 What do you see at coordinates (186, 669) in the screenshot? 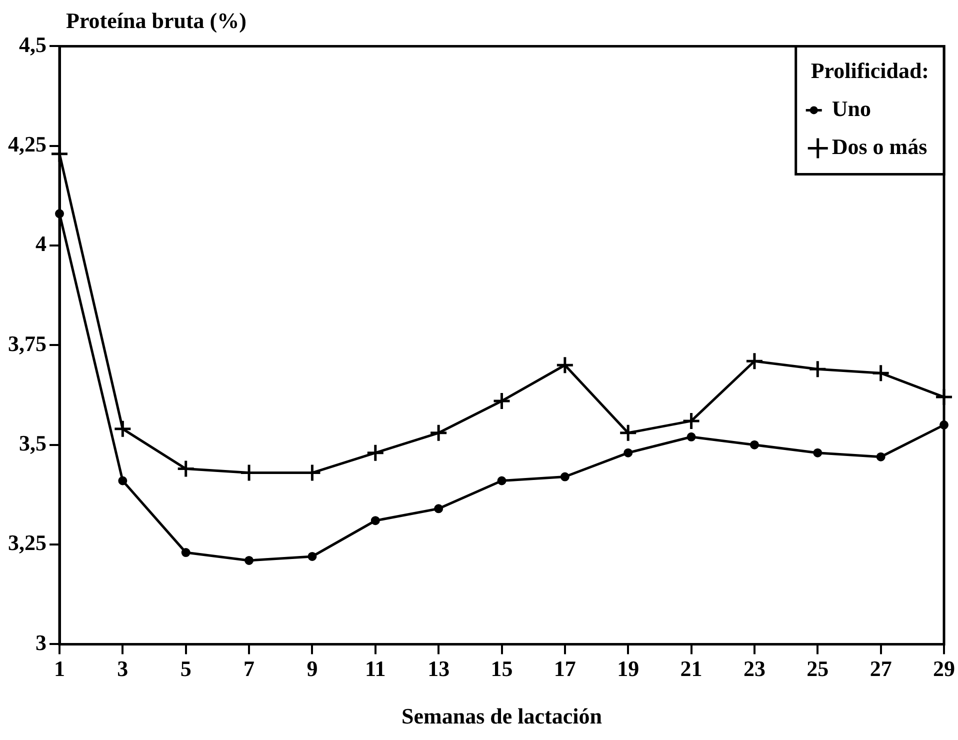
I see `x-tick-label: 5` at bounding box center [186, 669].